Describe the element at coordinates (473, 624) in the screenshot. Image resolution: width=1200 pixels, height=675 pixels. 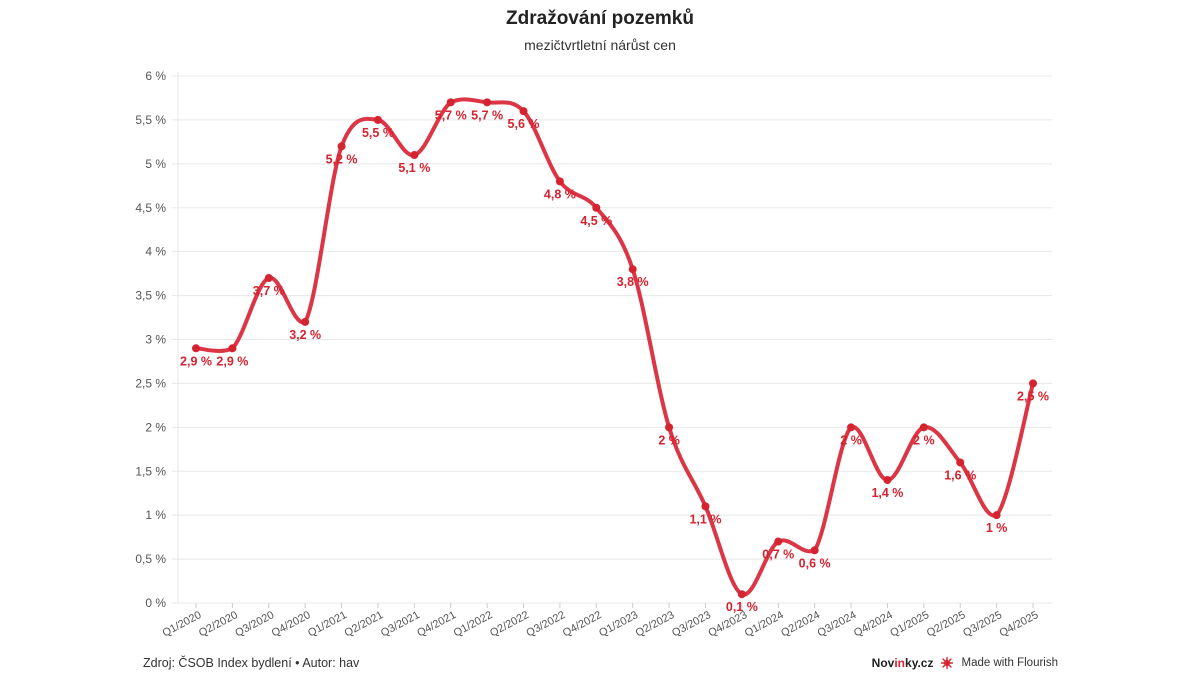
I see `x-tick-label: Q1/2022` at that location.